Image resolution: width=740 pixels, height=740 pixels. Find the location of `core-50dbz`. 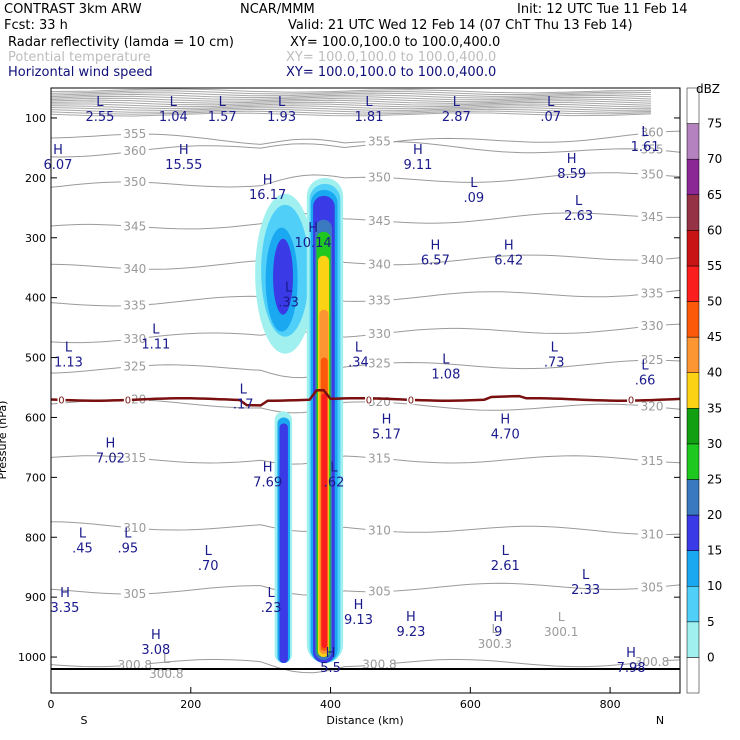

core-50dbz is located at coordinates (324, 521).